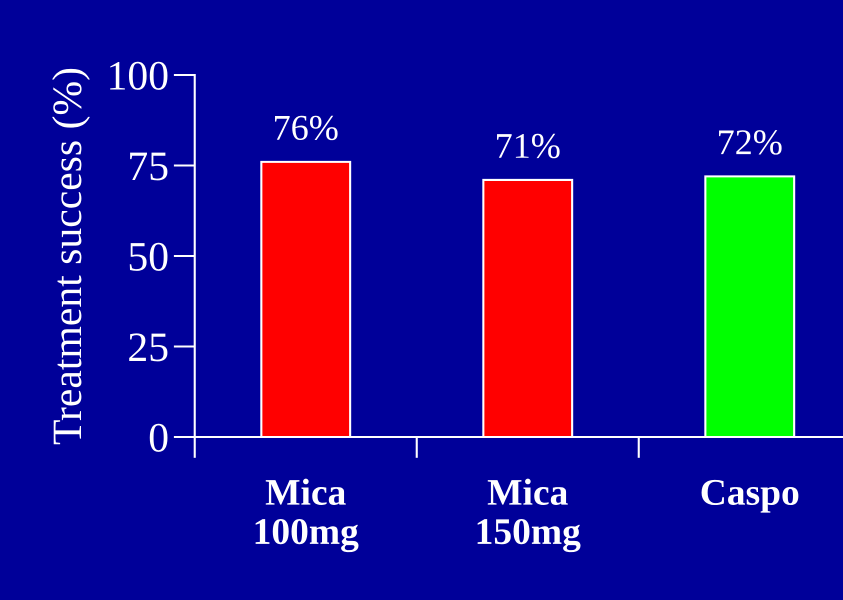 This screenshot has height=600, width=843. What do you see at coordinates (71, 256) in the screenshot?
I see `y-axis-title: Treatment success (%)` at bounding box center [71, 256].